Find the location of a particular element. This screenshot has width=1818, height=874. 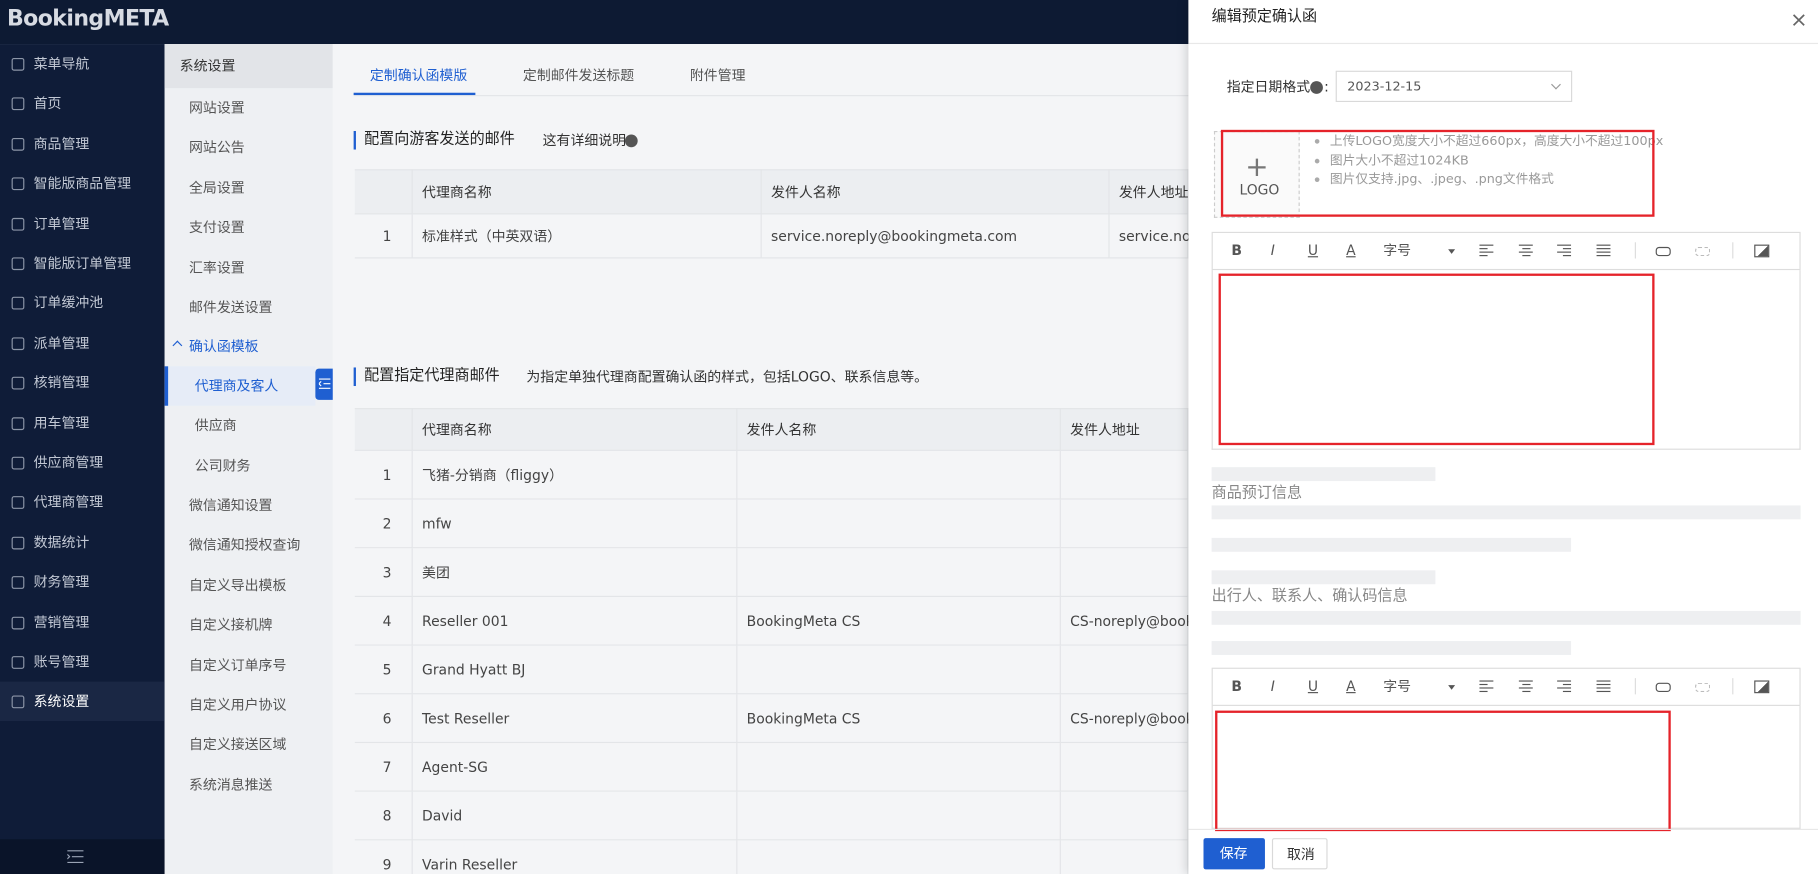

toolbar-separator is located at coordinates (1635, 250).